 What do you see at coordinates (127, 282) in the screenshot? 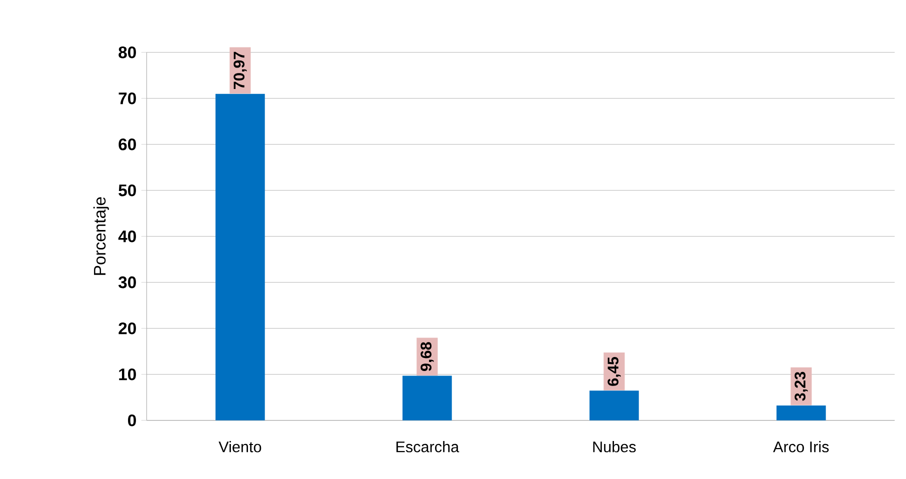
I see `y-tick-label: 30` at bounding box center [127, 282].